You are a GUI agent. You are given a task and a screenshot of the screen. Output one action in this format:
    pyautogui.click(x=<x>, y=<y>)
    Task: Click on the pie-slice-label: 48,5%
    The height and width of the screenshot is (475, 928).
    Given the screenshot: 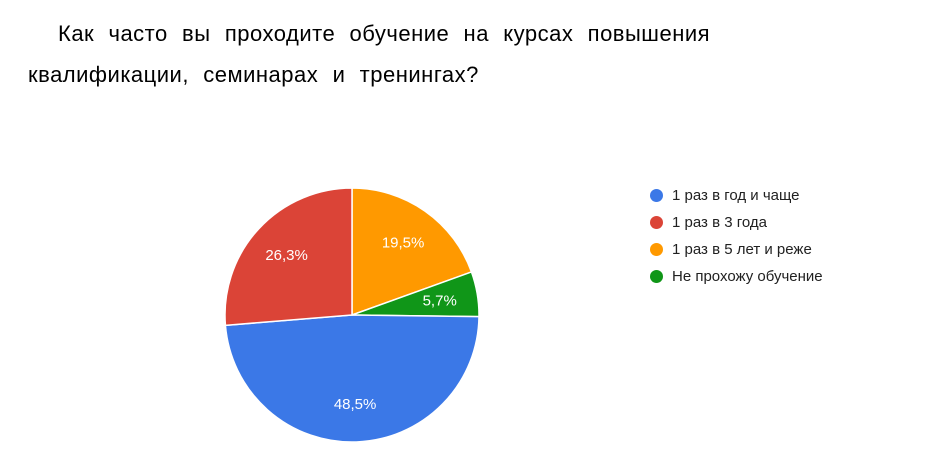 What is the action you would take?
    pyautogui.click(x=355, y=404)
    